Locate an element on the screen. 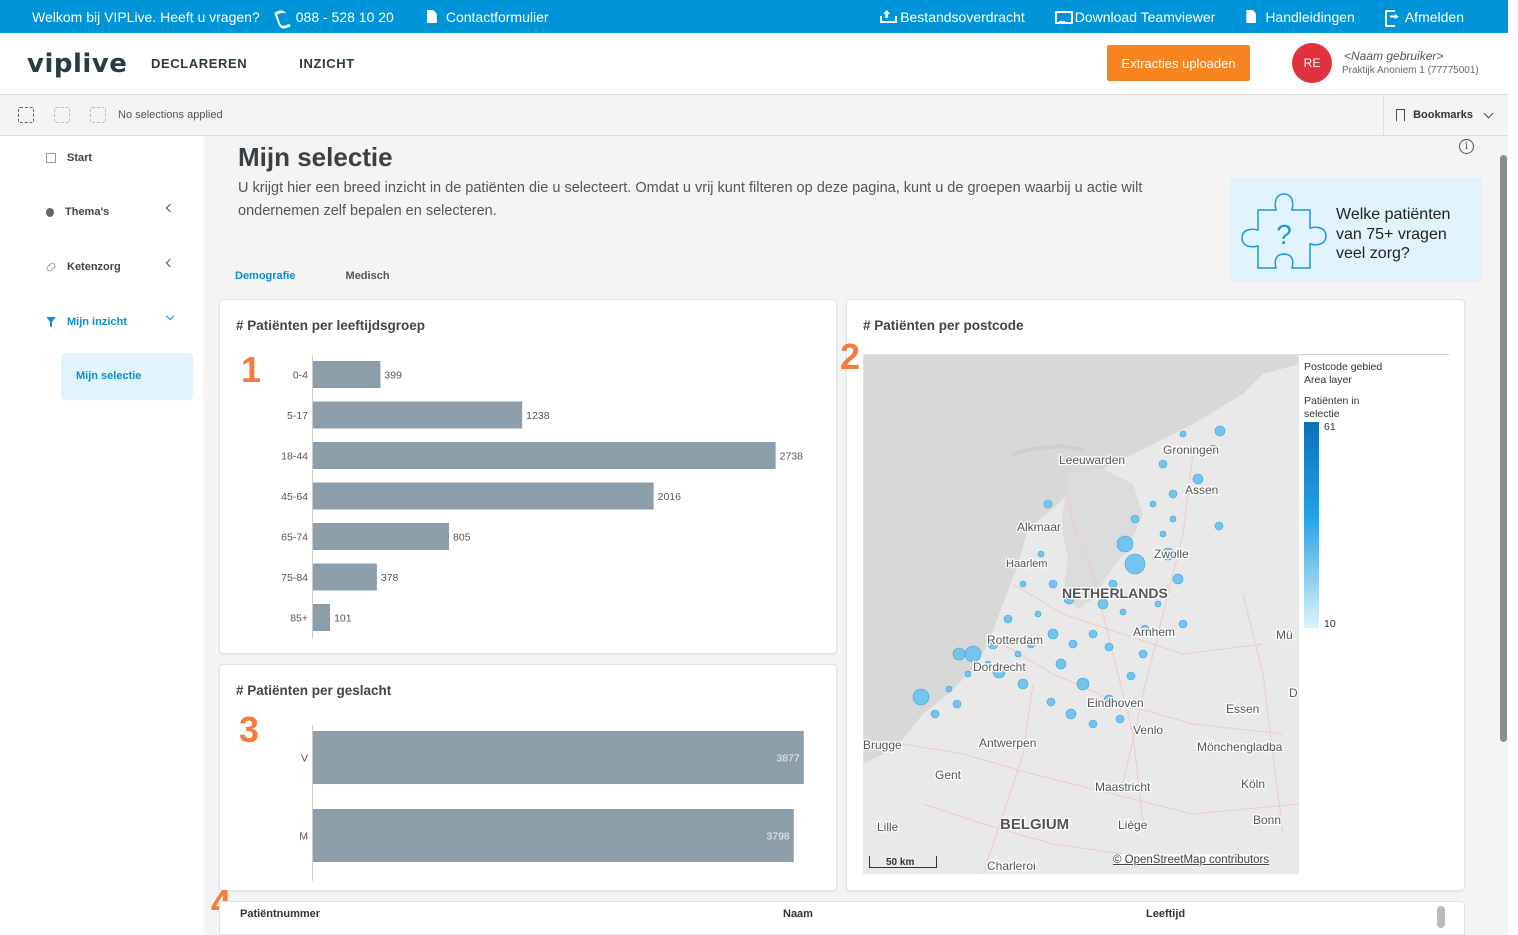 The image size is (1518, 935). phone-link: 088 - 528 10 20 is located at coordinates (335, 17).